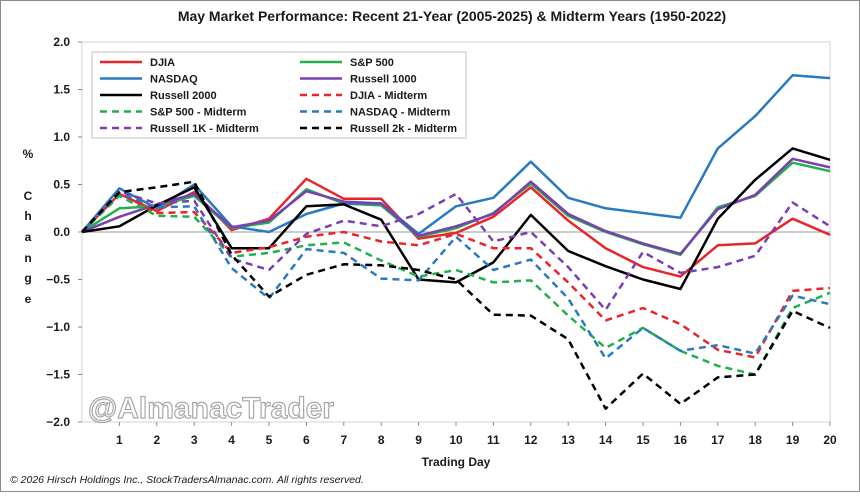  Describe the element at coordinates (194, 440) in the screenshot. I see `x-tick-label: 3` at that location.